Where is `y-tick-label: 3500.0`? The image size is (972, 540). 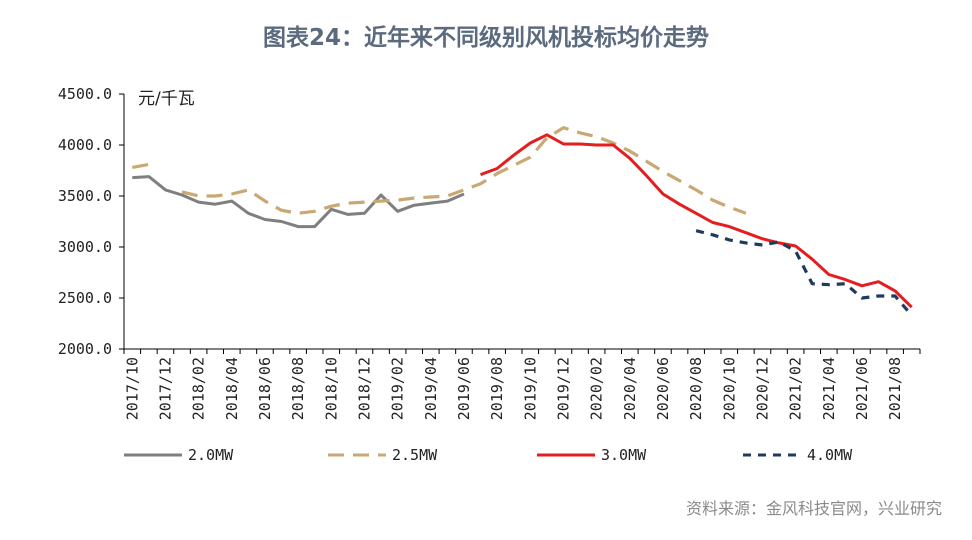 y-tick-label: 3500.0 is located at coordinates (85, 196).